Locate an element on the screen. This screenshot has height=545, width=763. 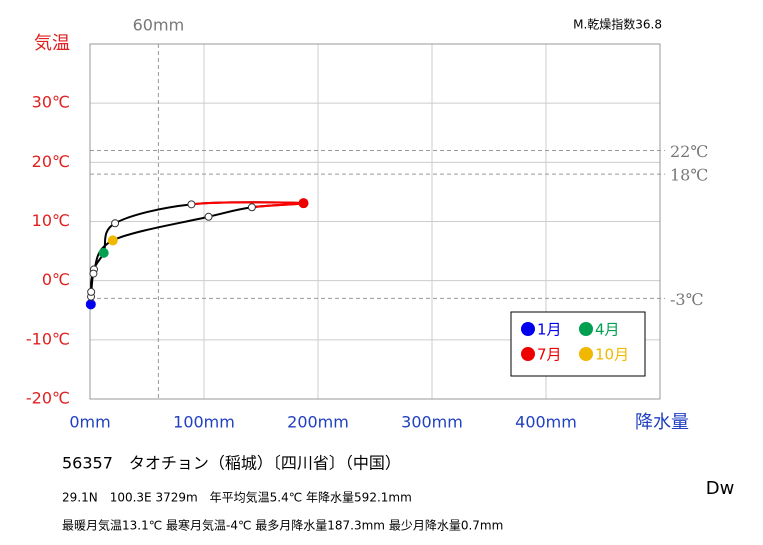
legend-label: 1月 is located at coordinates (549, 330).